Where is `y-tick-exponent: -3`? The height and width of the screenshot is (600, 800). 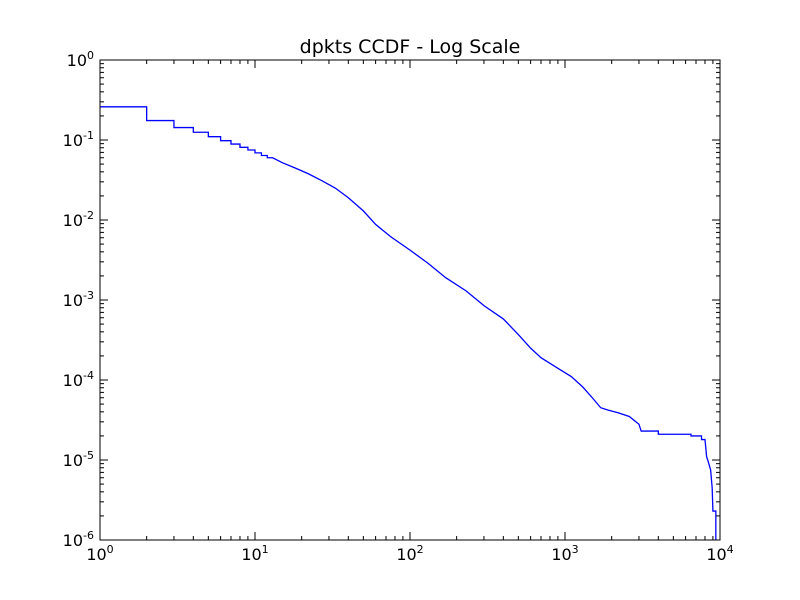 y-tick-exponent: -3 is located at coordinates (88, 295).